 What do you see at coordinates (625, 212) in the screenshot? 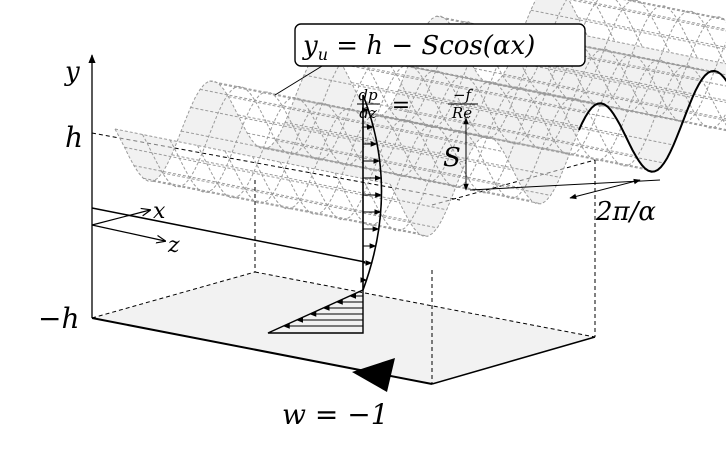
I see `wavelength-label: 2π/α` at bounding box center [625, 212].